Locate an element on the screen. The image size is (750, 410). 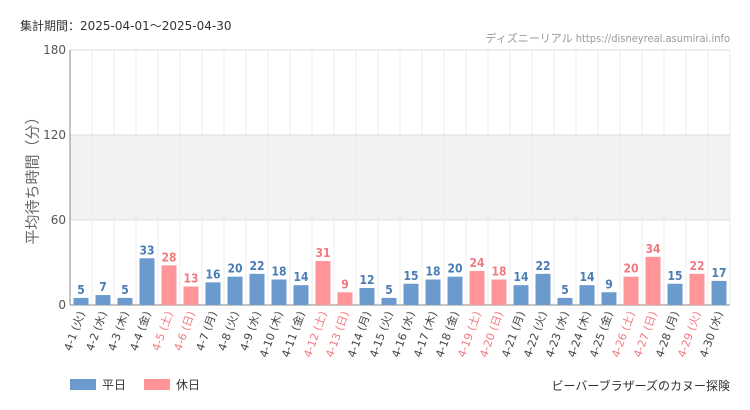
legend-weekday: 平日 is located at coordinates (98, 384).